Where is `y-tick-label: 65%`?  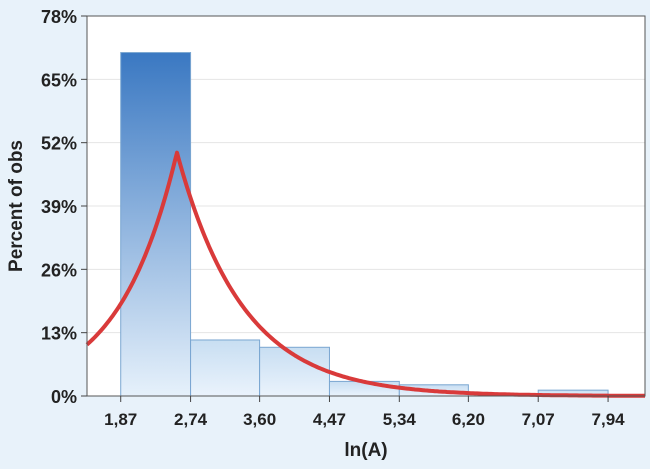 y-tick-label: 65% is located at coordinates (59, 80).